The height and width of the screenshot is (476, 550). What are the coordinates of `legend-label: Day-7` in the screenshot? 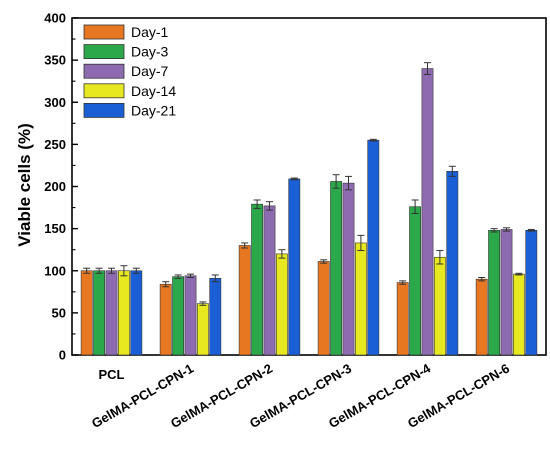 It's located at (150, 71).